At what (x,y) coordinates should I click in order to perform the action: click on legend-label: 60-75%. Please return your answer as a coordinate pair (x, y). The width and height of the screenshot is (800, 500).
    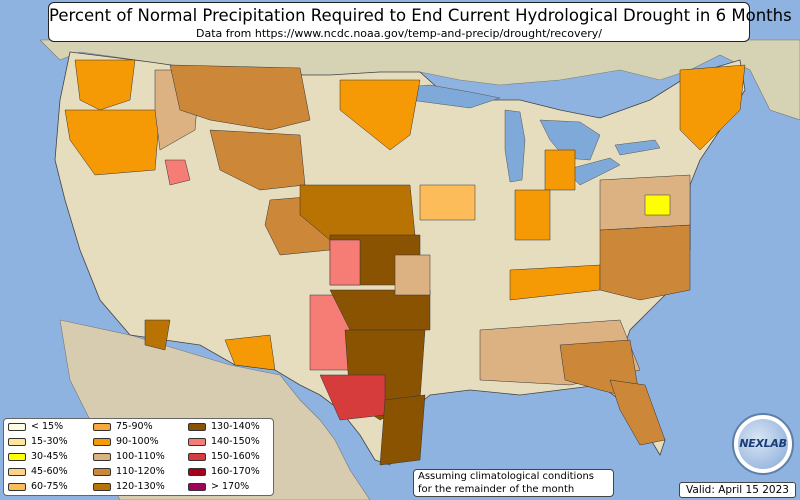
    Looking at the image, I should click on (49, 486).